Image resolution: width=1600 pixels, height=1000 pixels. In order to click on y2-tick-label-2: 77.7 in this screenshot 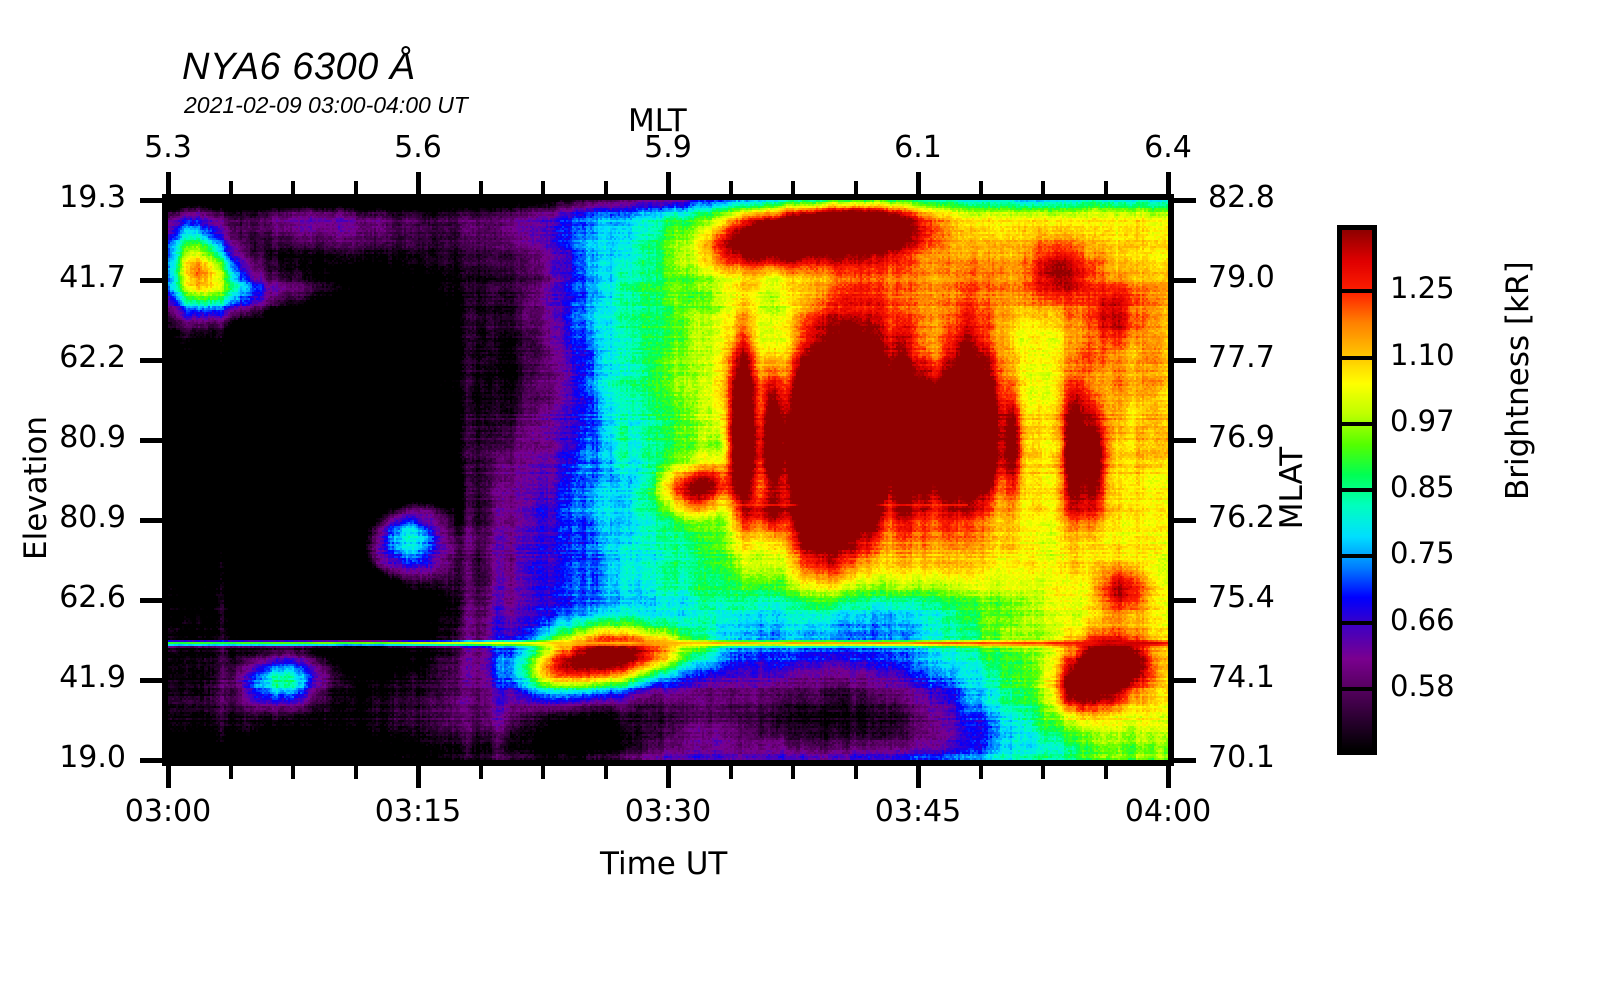, I will do `click(1241, 357)`.